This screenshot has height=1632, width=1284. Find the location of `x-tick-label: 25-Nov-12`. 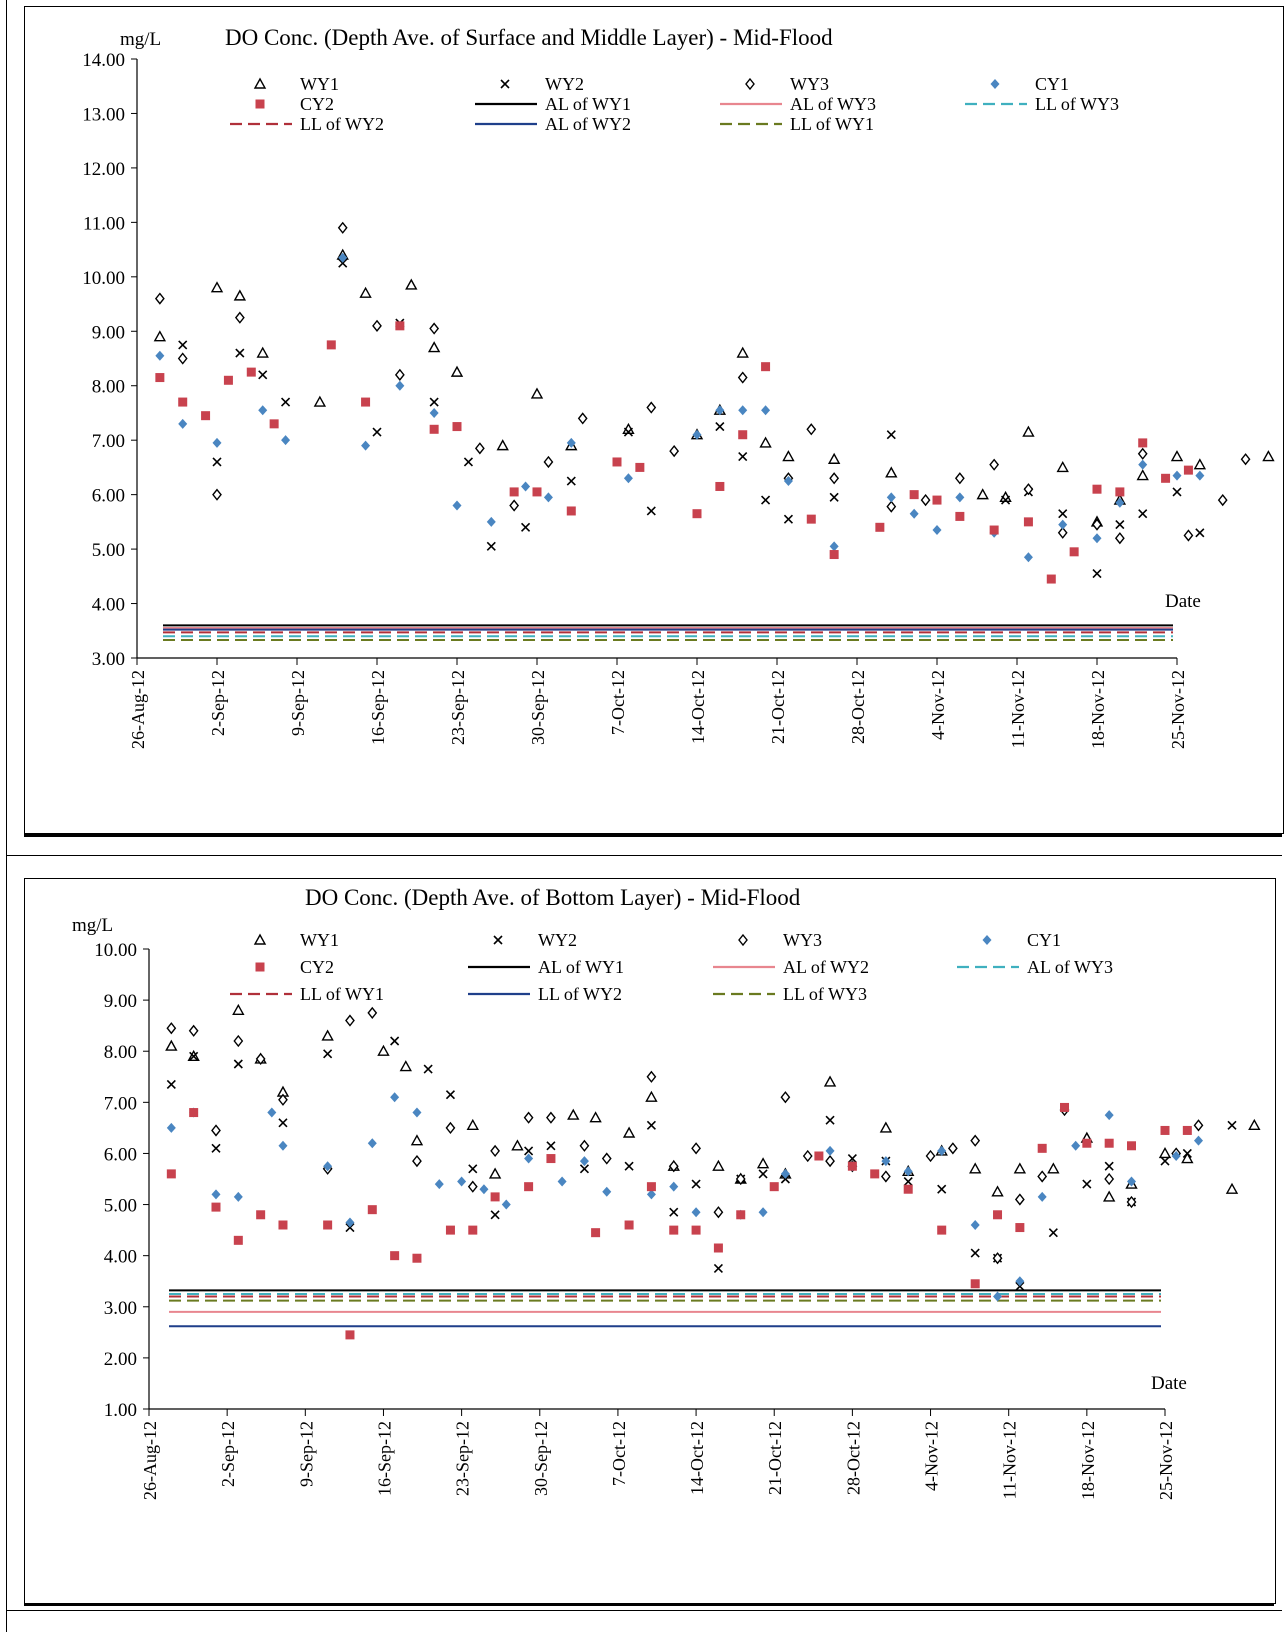

x-tick-label: 25-Nov-12 is located at coordinates (1166, 1460).